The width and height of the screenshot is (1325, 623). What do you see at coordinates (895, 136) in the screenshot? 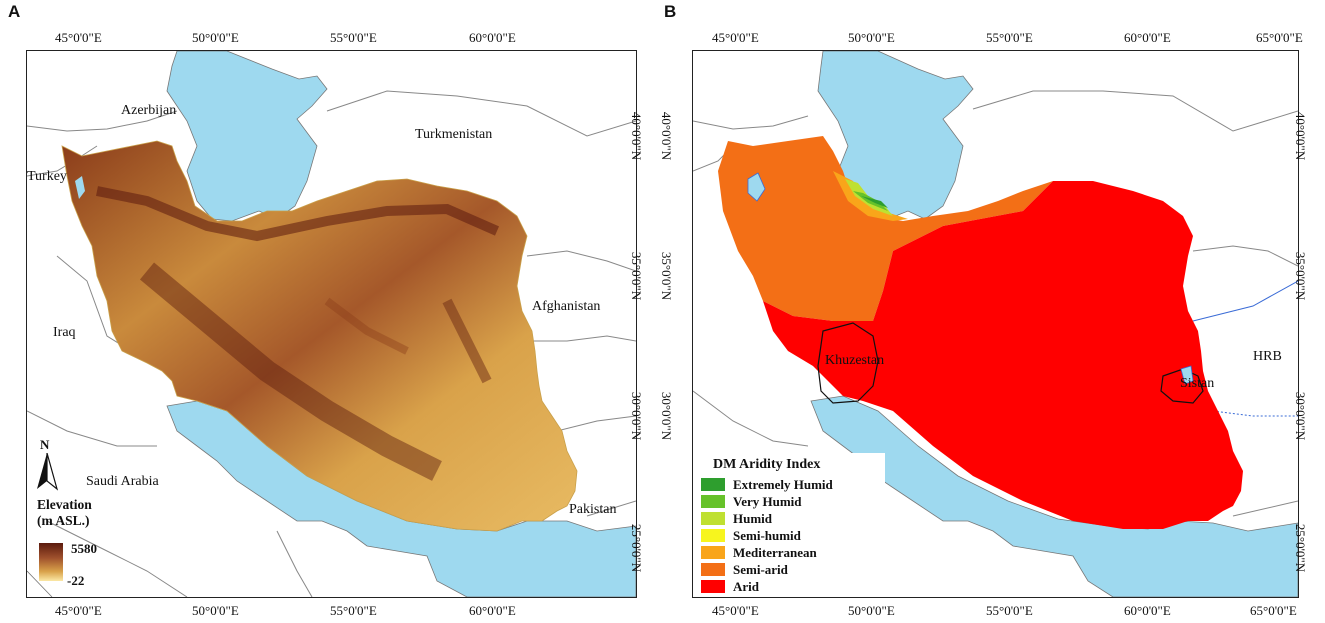
I see `caspian-sea` at bounding box center [895, 136].